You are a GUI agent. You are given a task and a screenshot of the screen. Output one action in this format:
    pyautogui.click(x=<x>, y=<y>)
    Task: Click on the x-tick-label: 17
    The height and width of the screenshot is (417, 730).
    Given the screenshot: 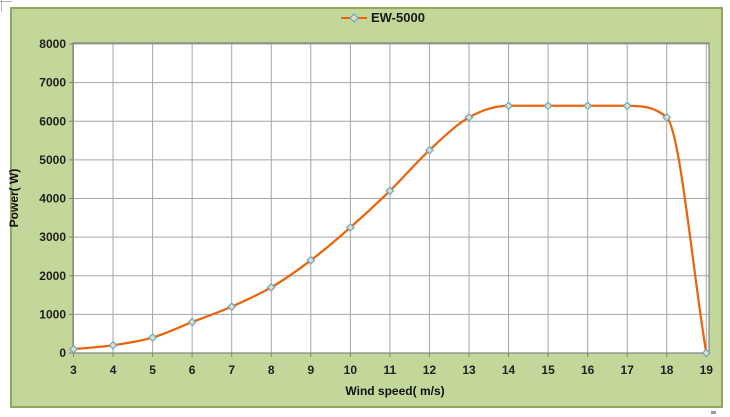 What is the action you would take?
    pyautogui.click(x=628, y=370)
    